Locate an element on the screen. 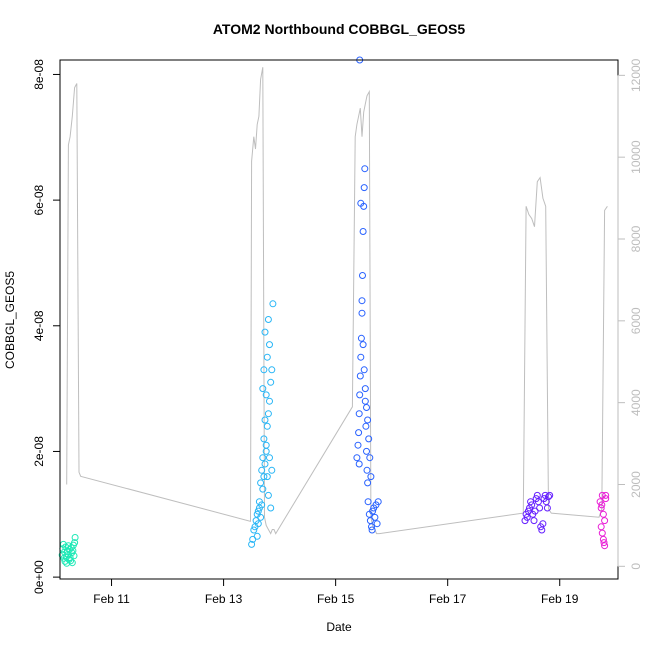 Image resolution: width=650 pixels, height=650 pixels. x-axis: Feb 11 Feb 13 Feb 15 Feb 17 Feb 19 is located at coordinates (336, 592).